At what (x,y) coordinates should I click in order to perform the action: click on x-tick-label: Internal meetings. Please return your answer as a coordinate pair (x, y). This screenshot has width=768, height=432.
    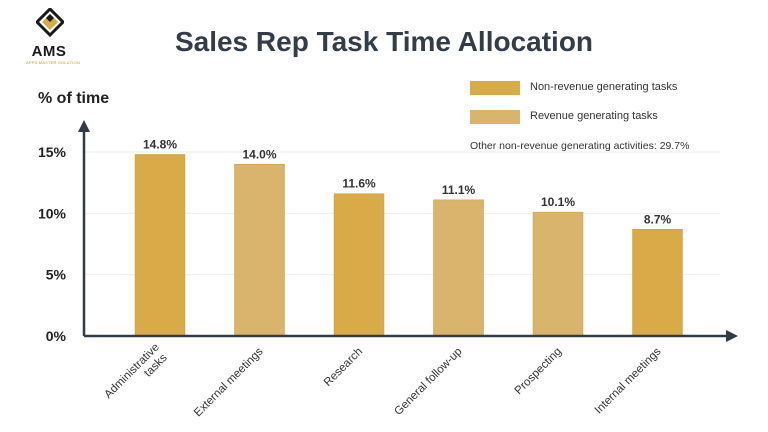
    Looking at the image, I should click on (628, 380).